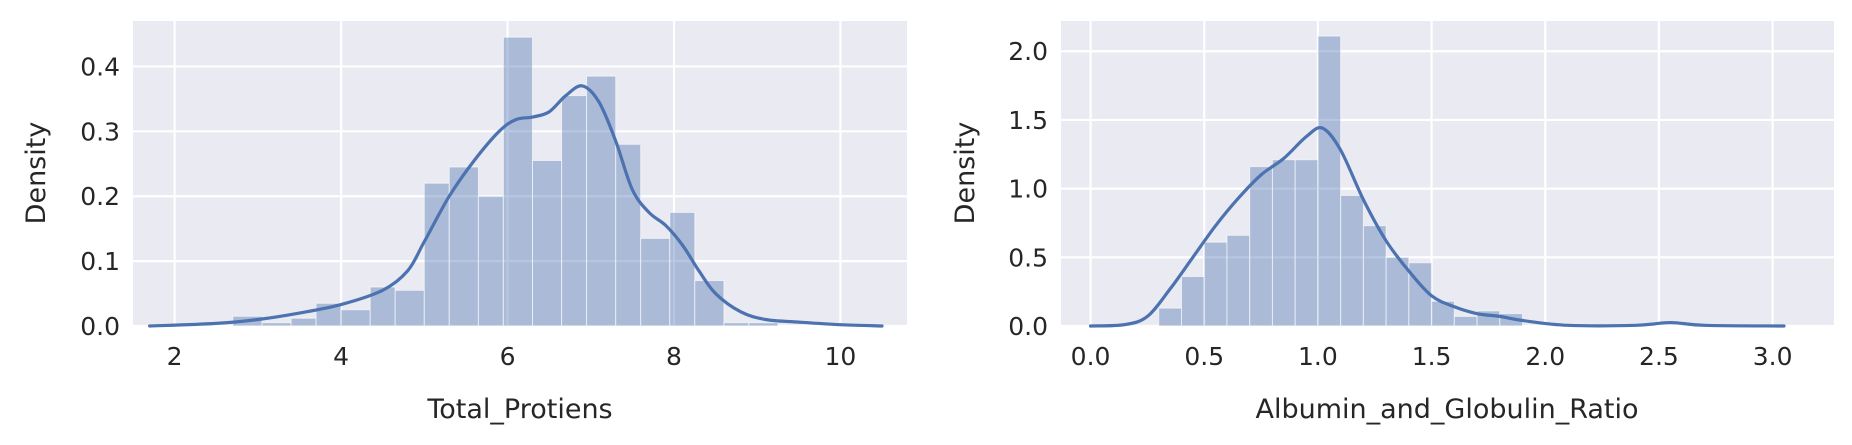 The image size is (1852, 445). I want to click on x-axis-label: Total_Protiens, so click(519, 409).